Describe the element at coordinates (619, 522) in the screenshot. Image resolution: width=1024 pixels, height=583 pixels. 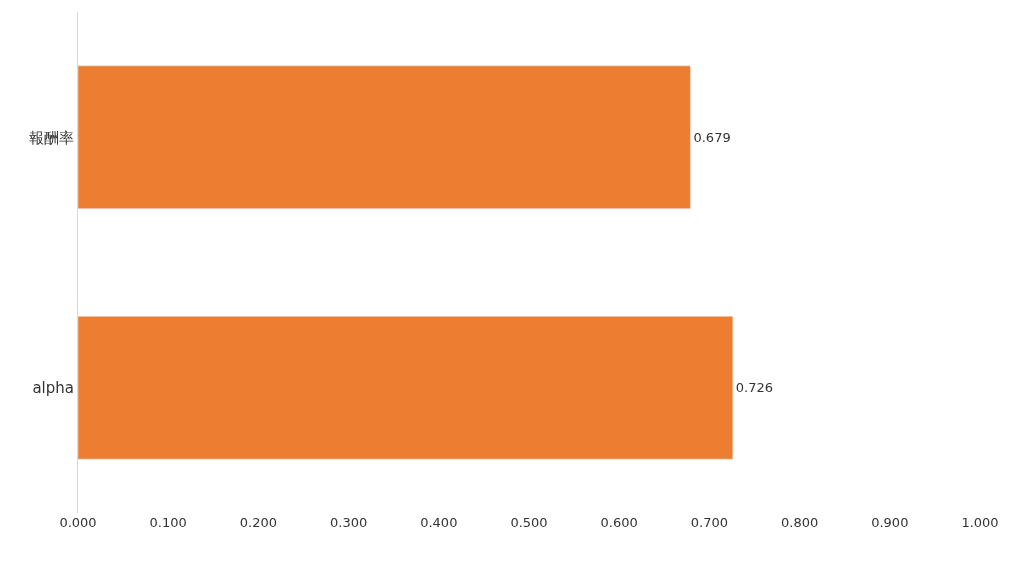
I see `x-tick-label: 0.600` at that location.